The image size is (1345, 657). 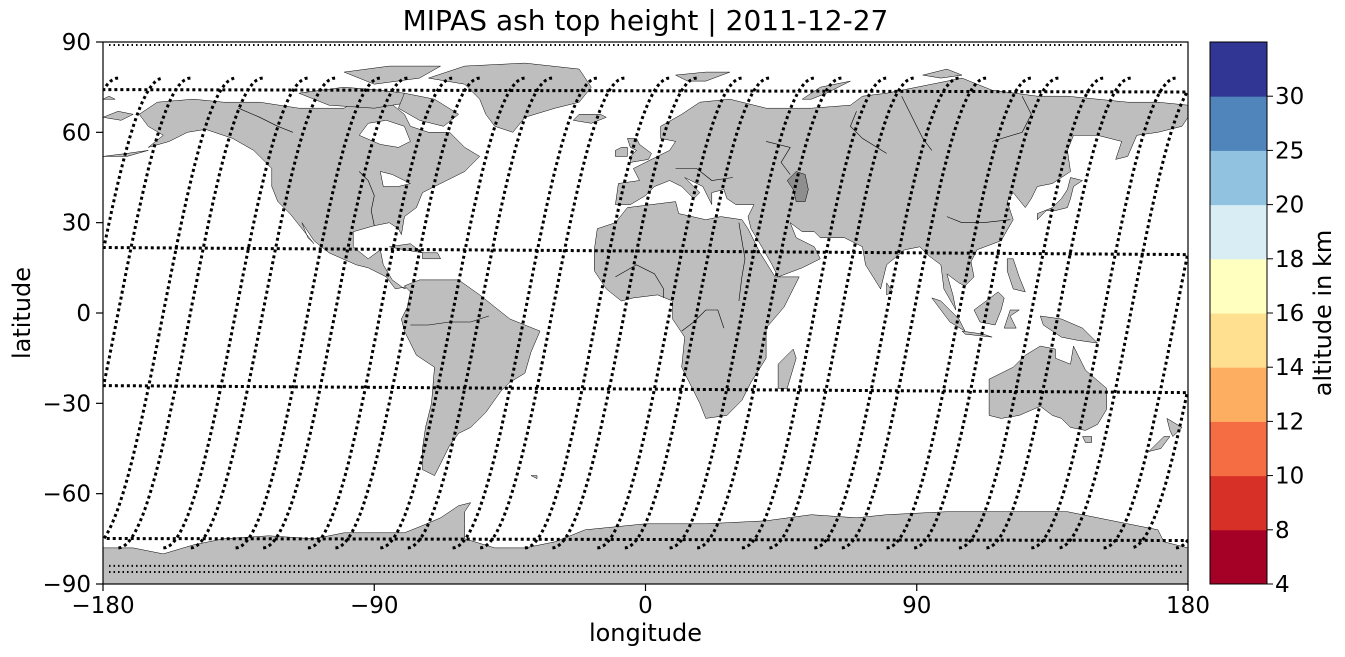 I want to click on land-wrangel, so click(x=109, y=97).